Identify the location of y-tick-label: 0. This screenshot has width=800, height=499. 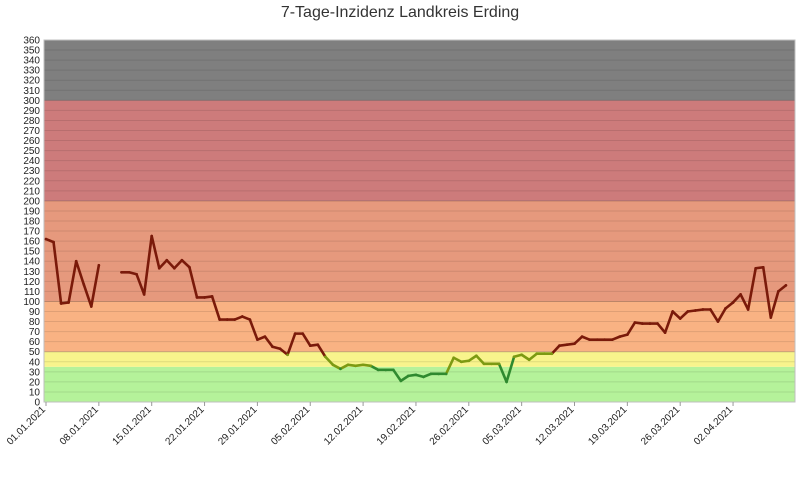
(37, 403).